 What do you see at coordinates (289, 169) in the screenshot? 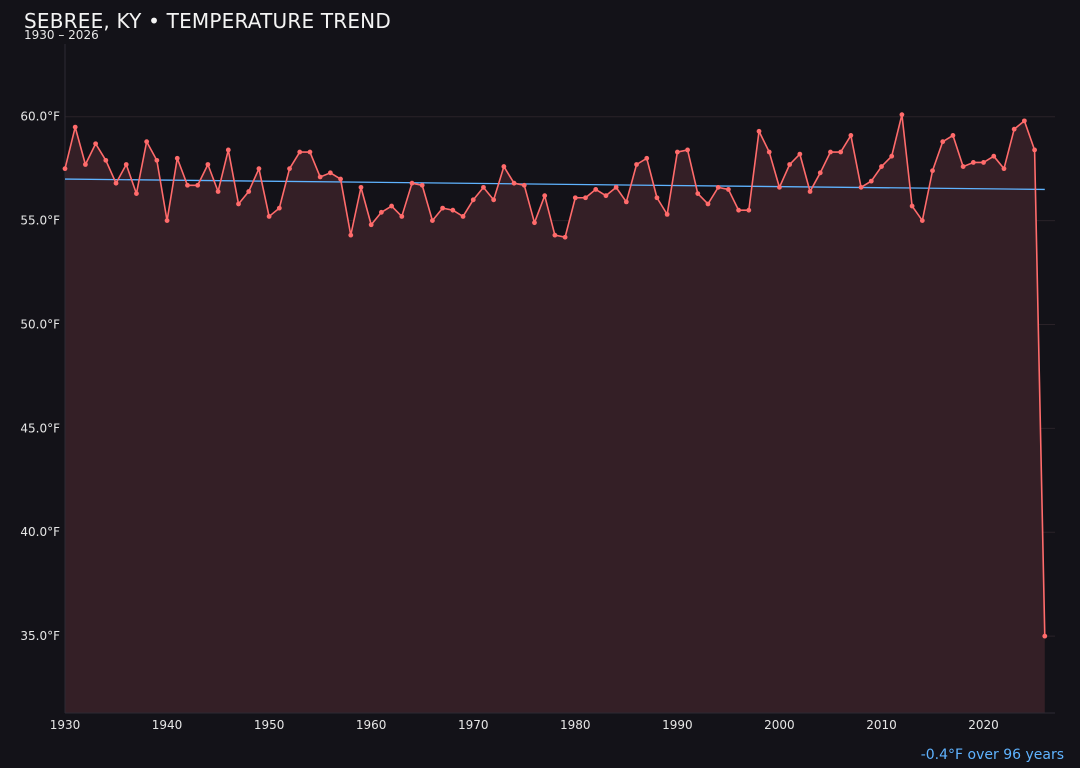
I see `data-point-1952` at bounding box center [289, 169].